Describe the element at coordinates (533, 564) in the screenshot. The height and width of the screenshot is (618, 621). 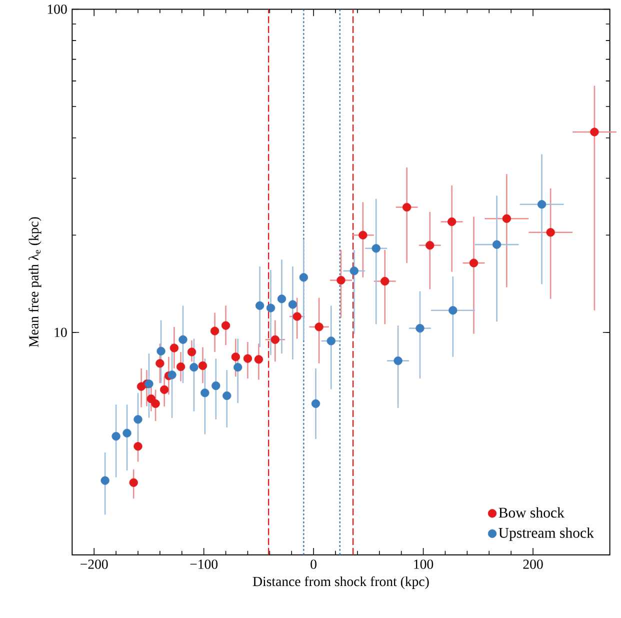
I see `x-tick-label: 200` at that location.